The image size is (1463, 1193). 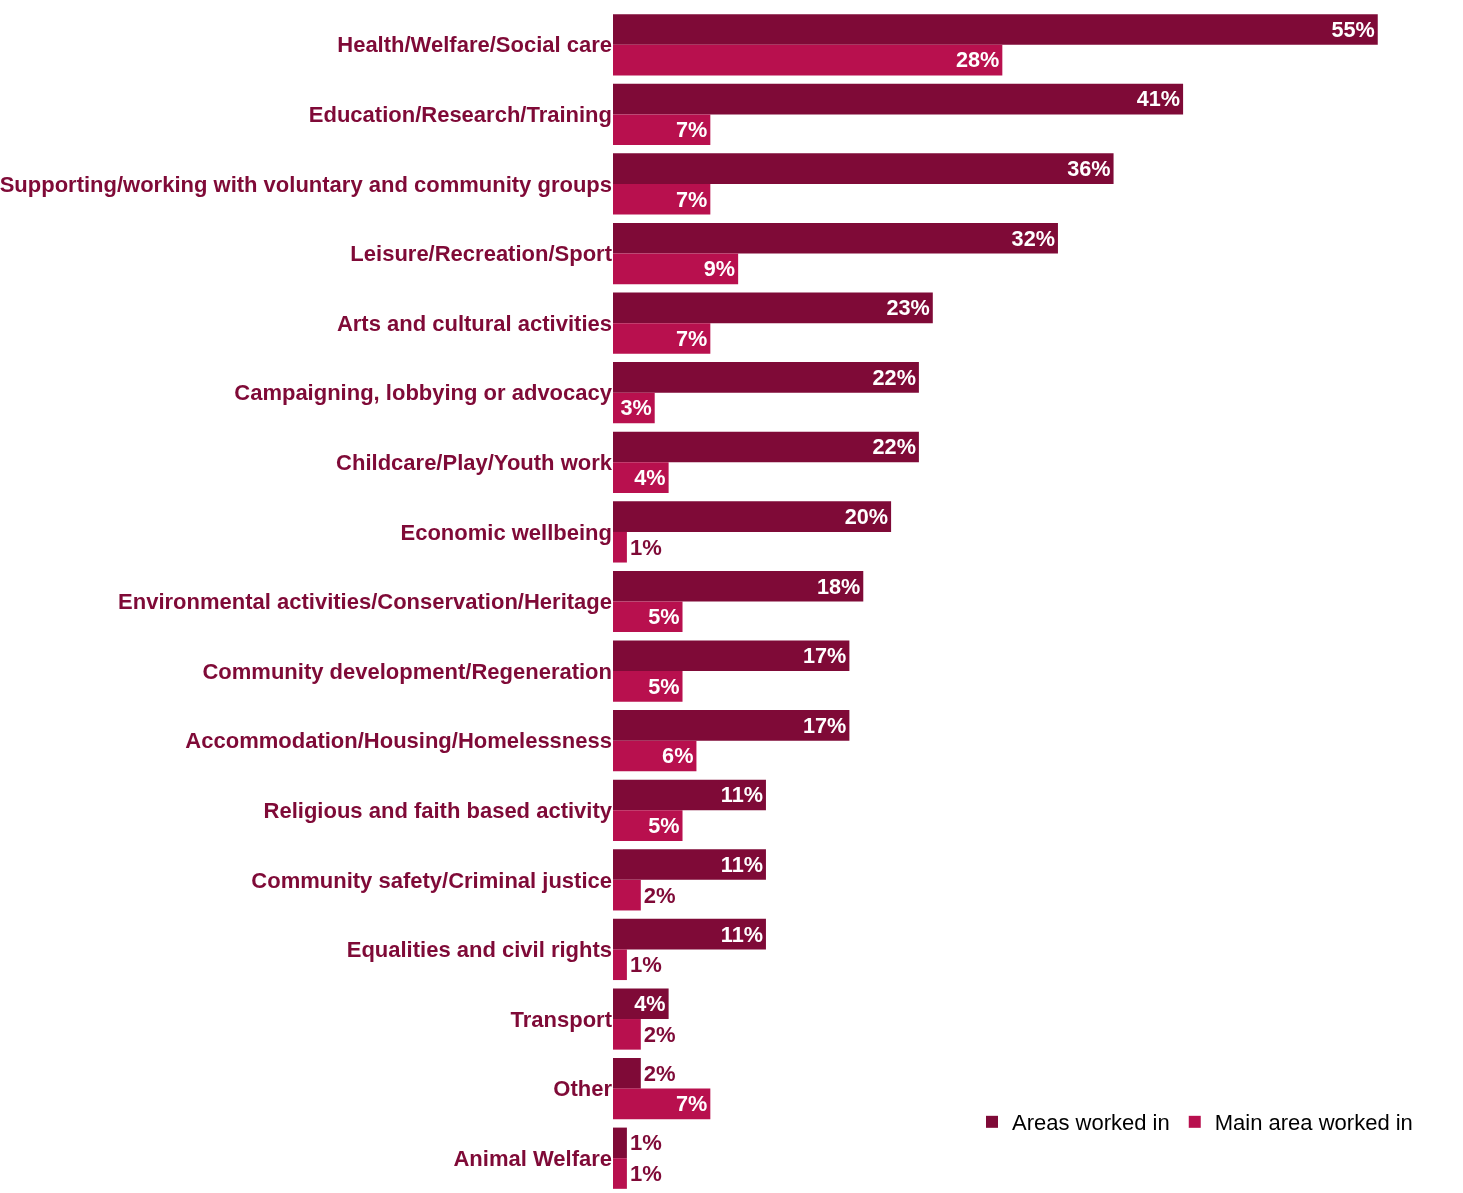 I want to click on y-tick-label: Community safety/Criminal justice, so click(x=431, y=880).